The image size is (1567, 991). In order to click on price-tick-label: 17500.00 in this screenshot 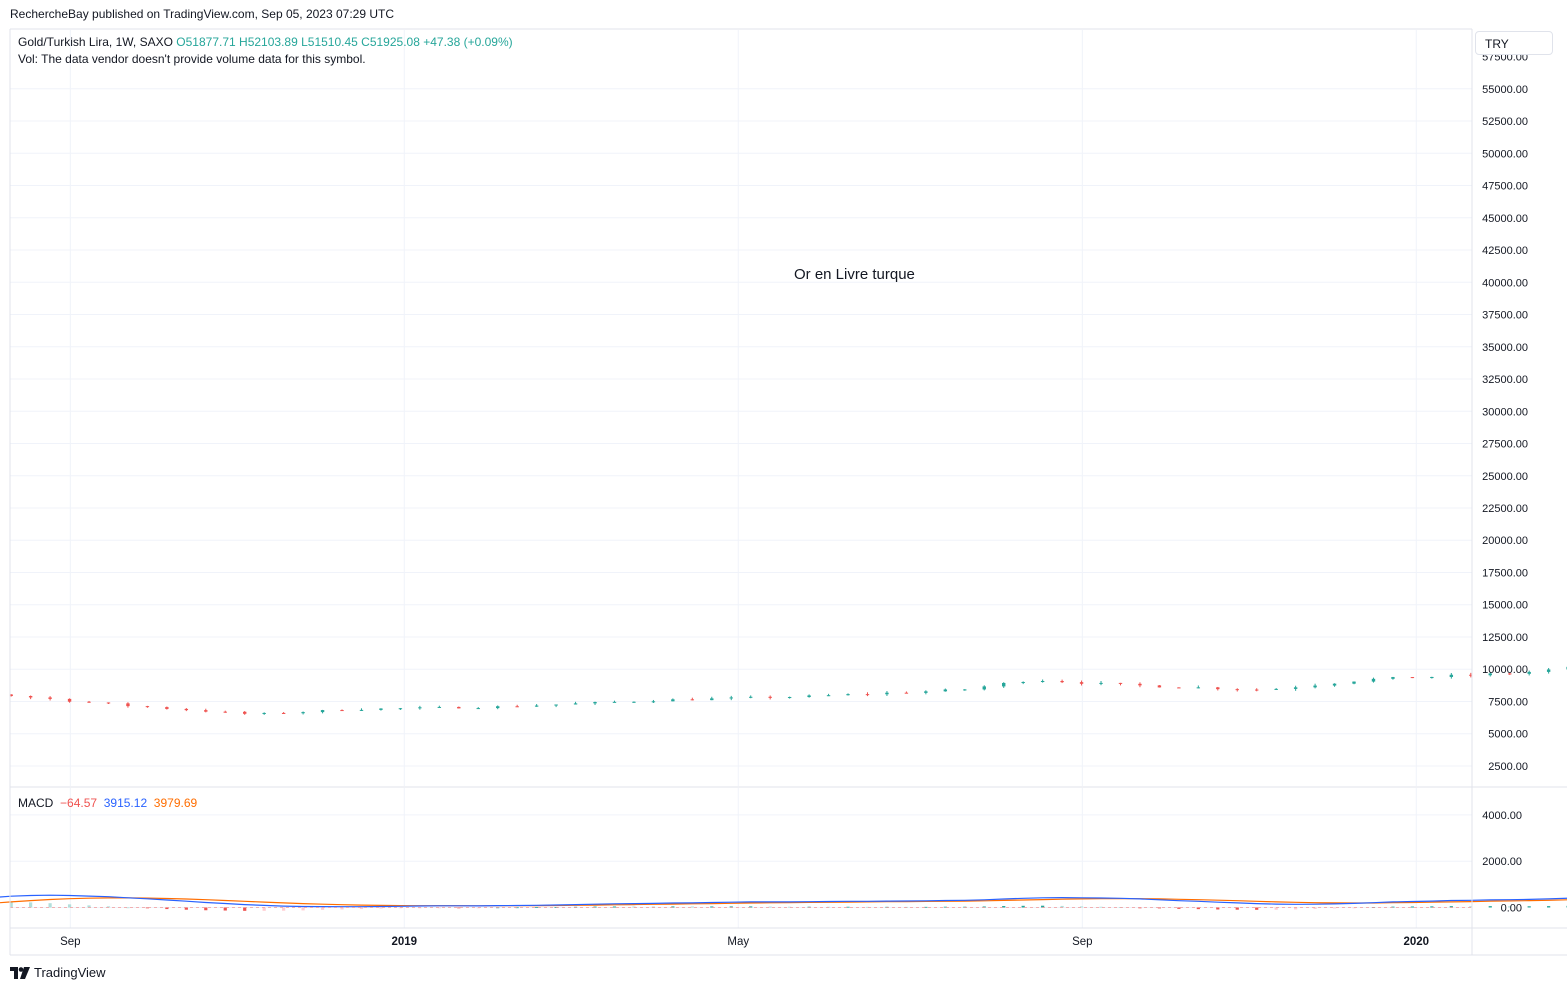, I will do `click(1505, 573)`.